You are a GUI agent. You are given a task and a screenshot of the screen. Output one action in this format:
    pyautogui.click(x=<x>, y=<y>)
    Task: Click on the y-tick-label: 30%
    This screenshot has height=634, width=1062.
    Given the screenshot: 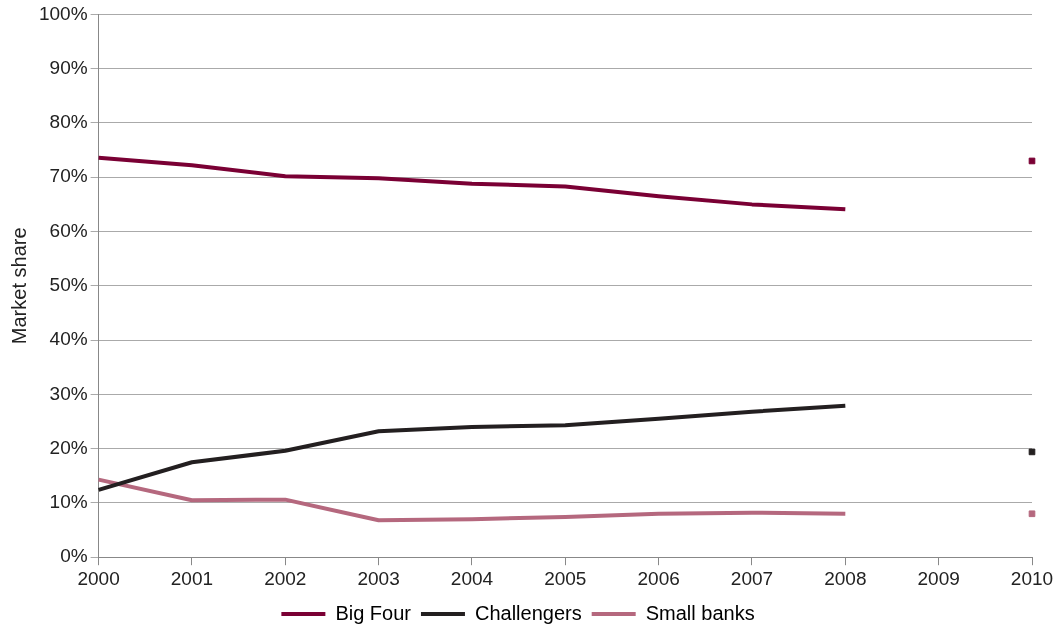 What is the action you would take?
    pyautogui.click(x=68, y=393)
    